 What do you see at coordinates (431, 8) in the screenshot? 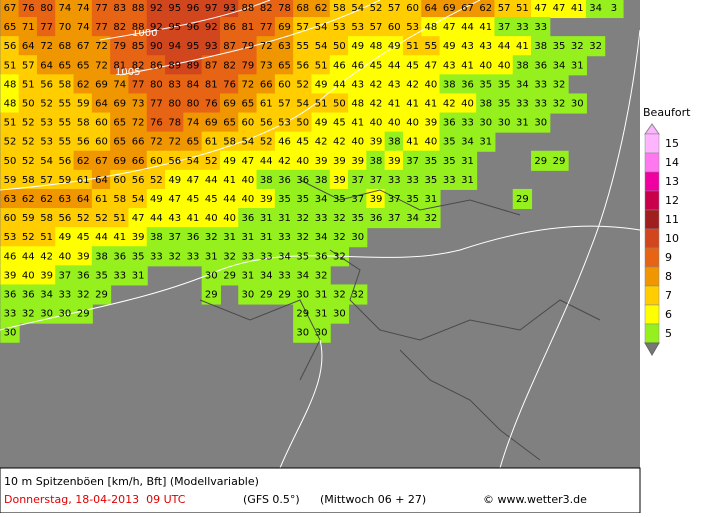
I see `wind-value: 64` at bounding box center [431, 8].